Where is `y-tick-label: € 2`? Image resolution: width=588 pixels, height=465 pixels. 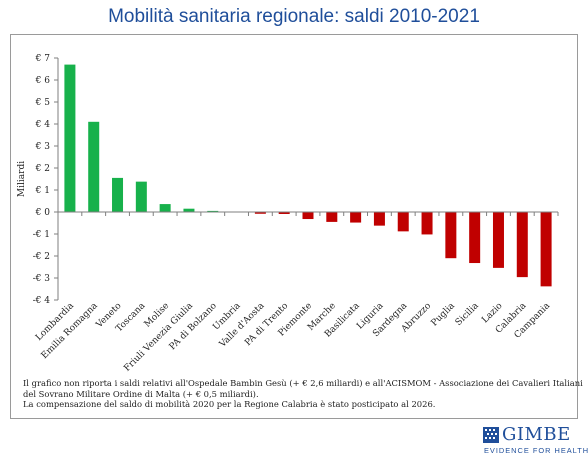
y-tick-label: € 2 is located at coordinates (42, 169).